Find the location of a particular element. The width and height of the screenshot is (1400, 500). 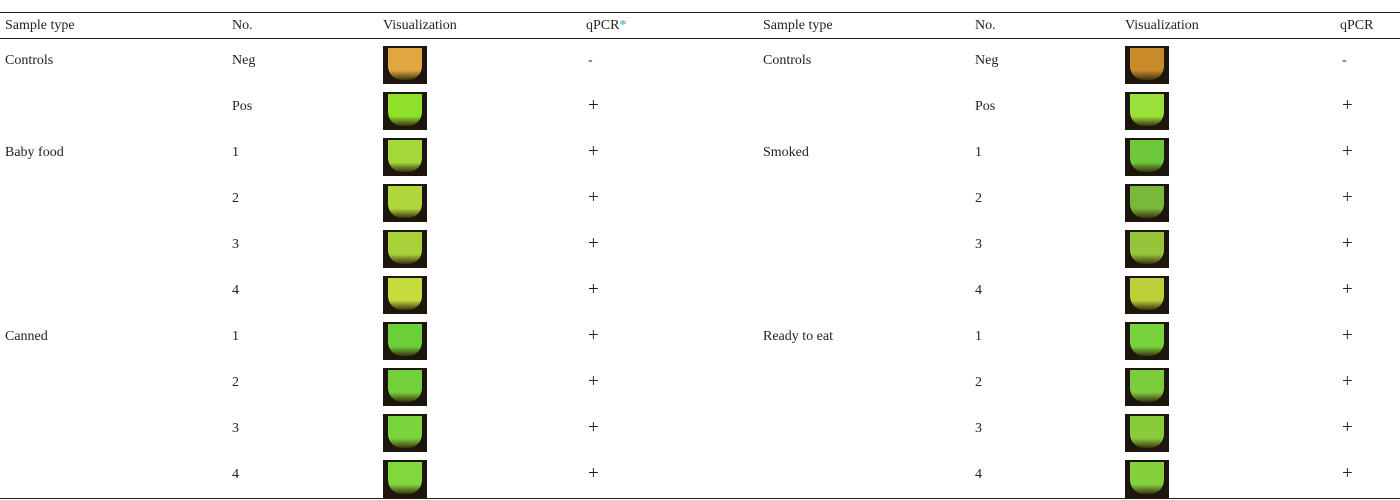

footnote-marker: * is located at coordinates (623, 25).